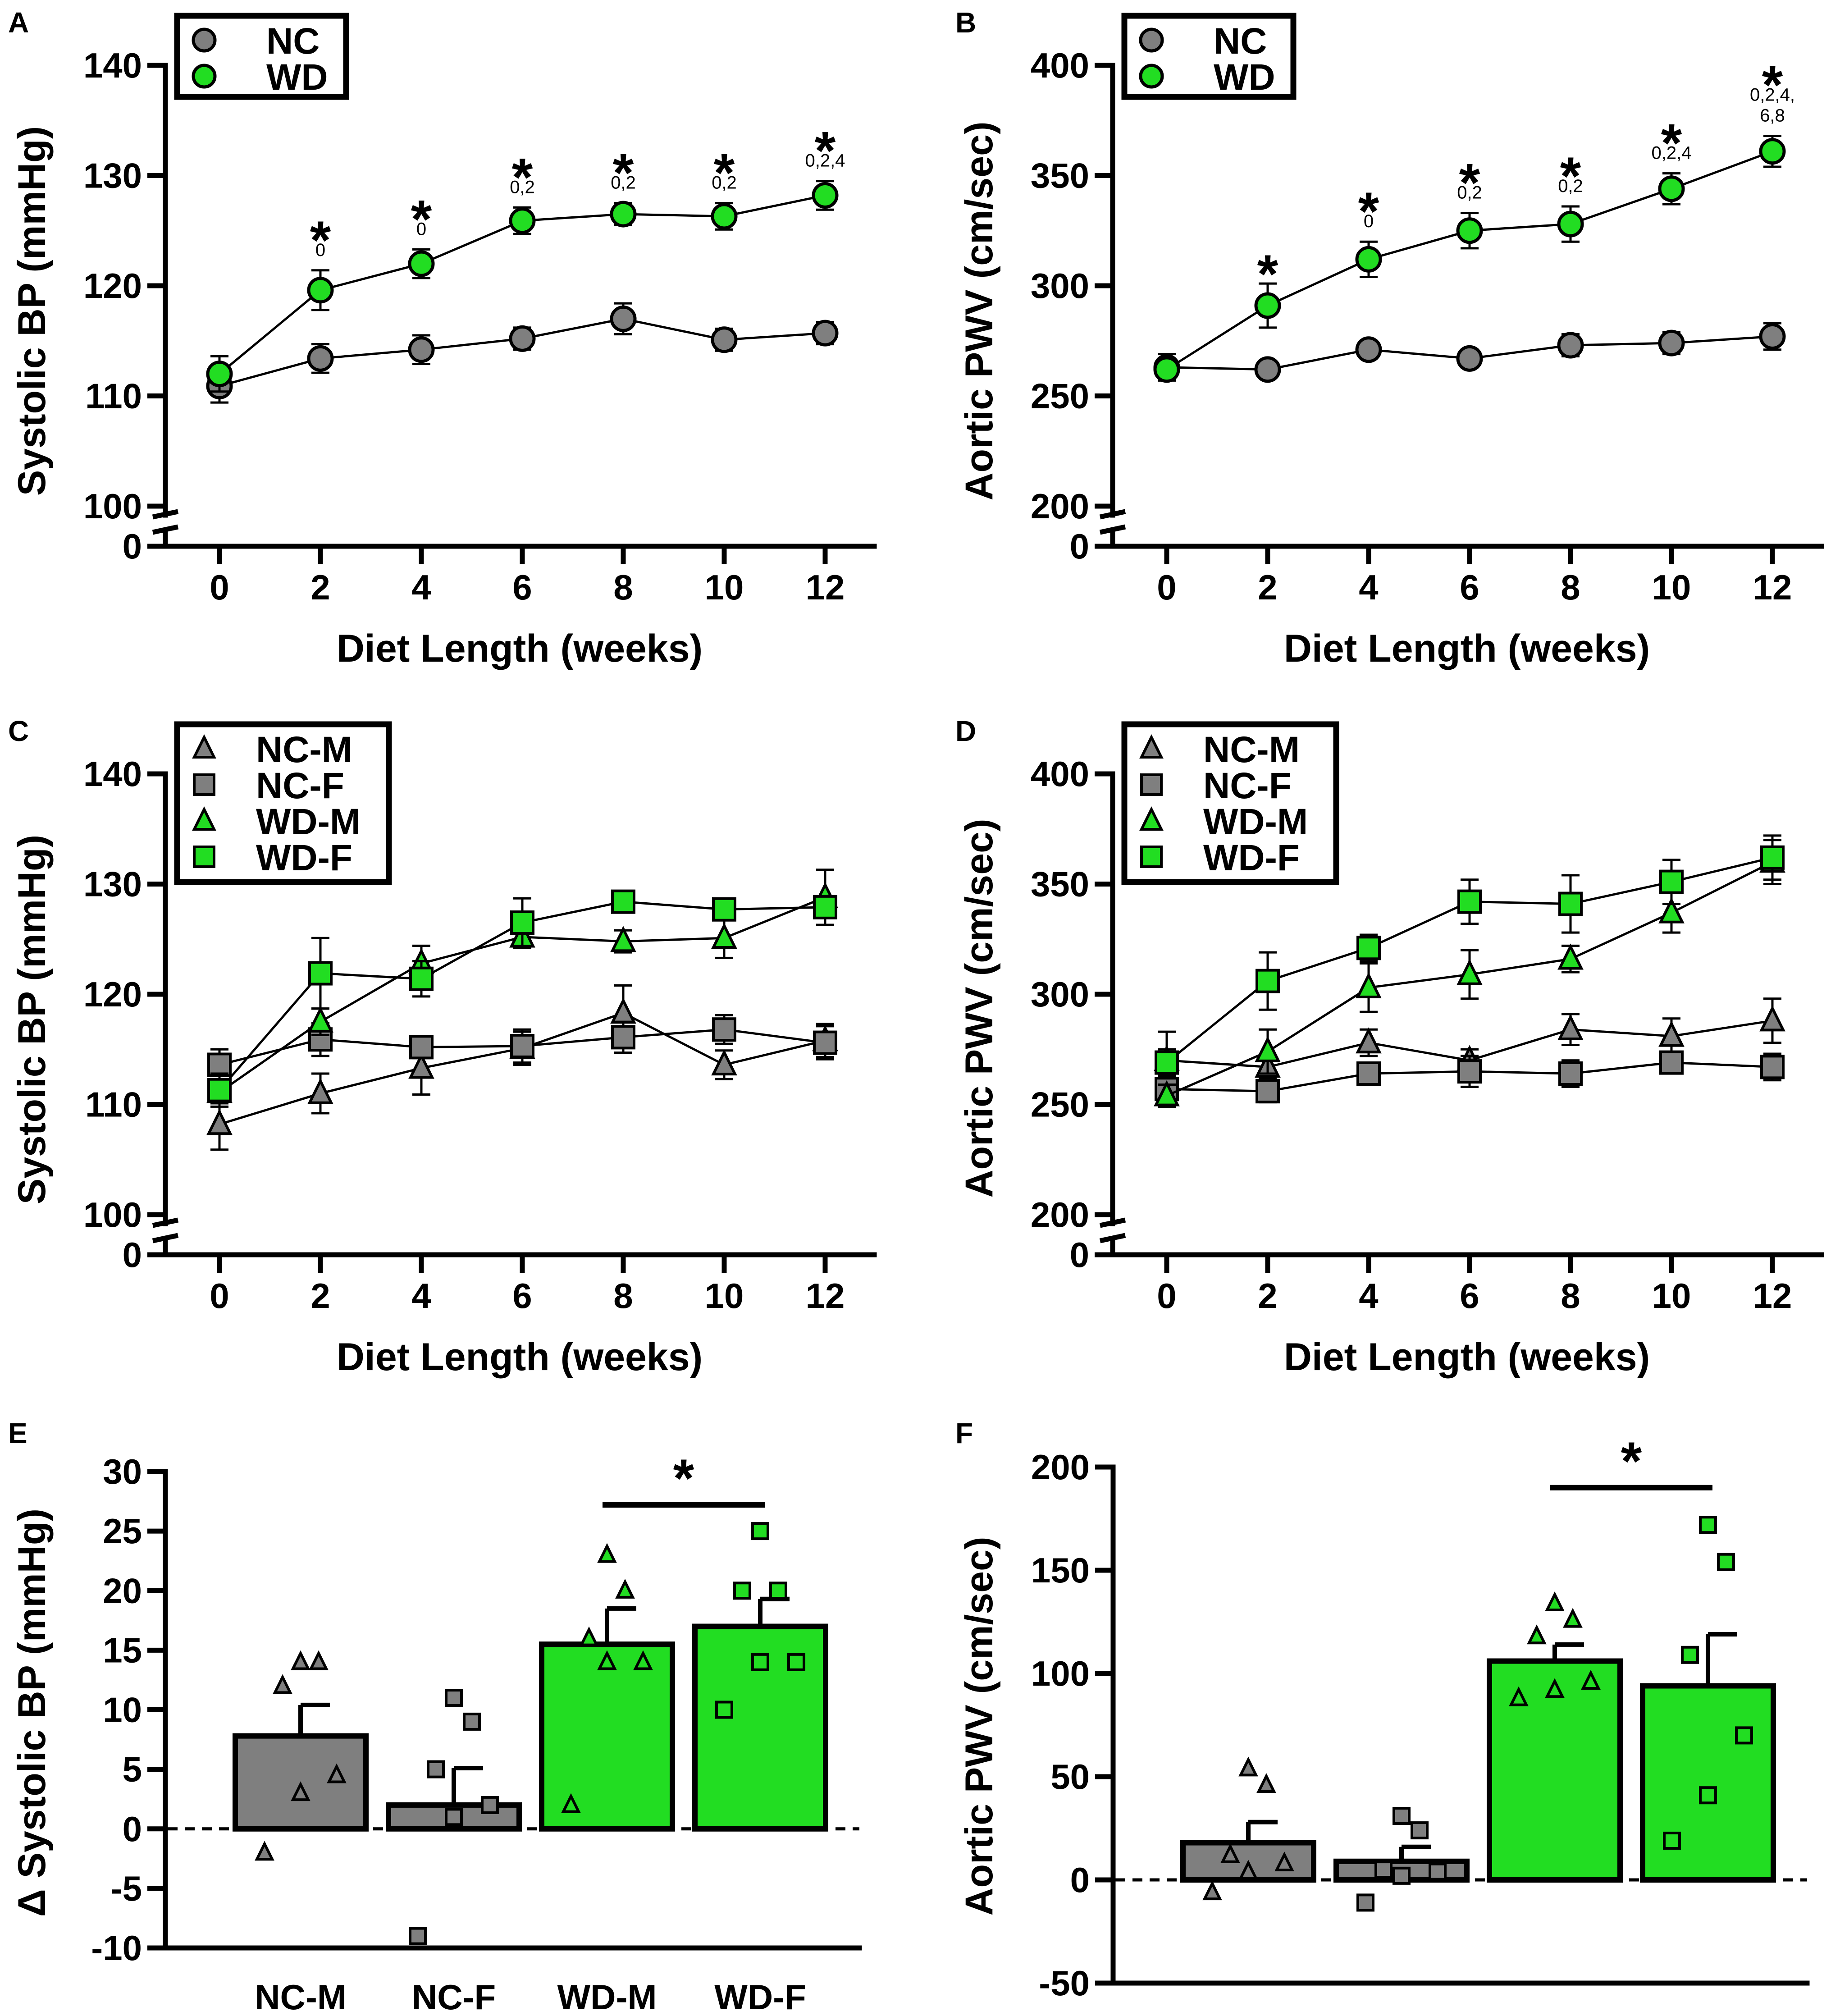 The width and height of the screenshot is (1840, 2016). What do you see at coordinates (1060, 1105) in the screenshot?
I see `y-tick-label: 250` at bounding box center [1060, 1105].